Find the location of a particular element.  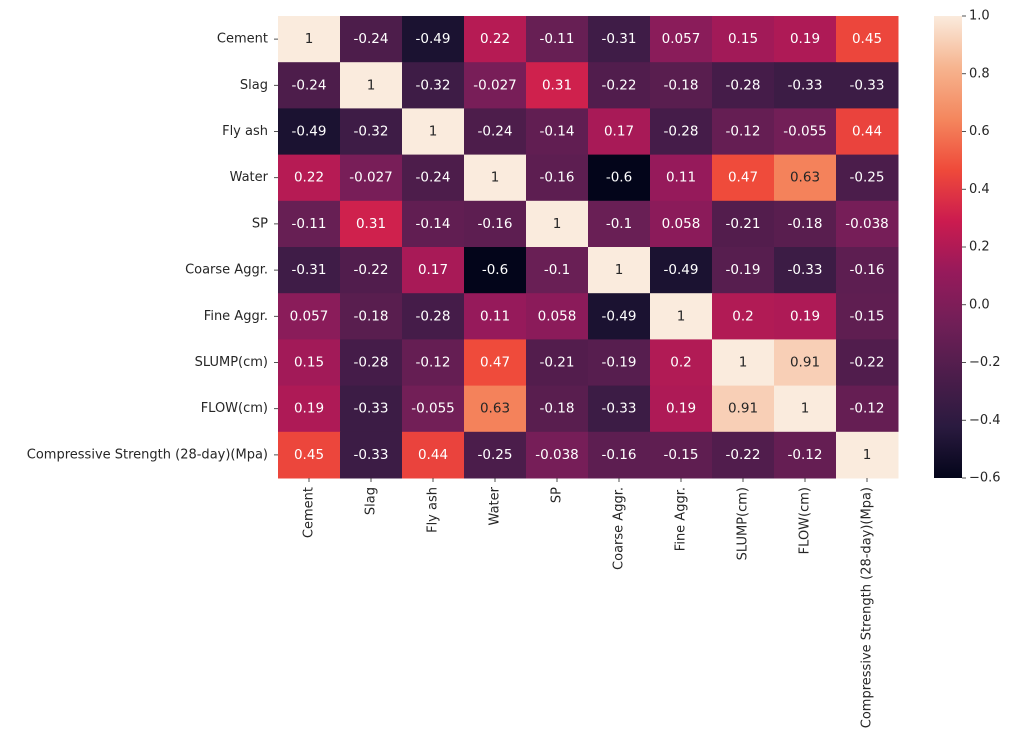

cell-annotation: -0.24 is located at coordinates (433, 178).